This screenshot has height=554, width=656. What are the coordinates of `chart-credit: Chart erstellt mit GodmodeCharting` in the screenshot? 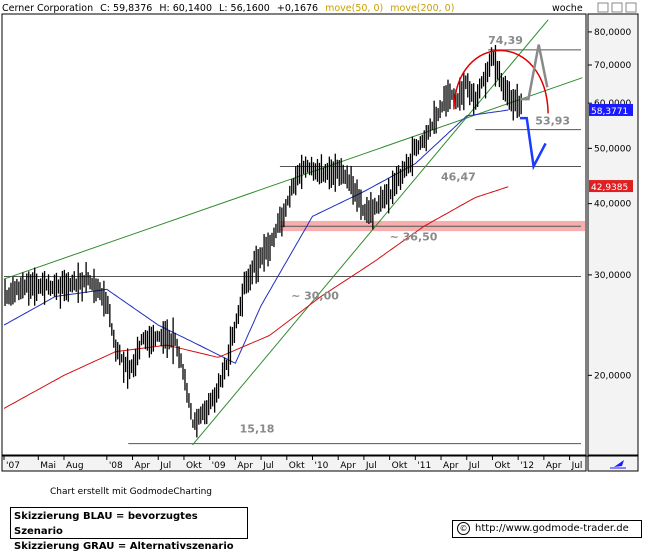 It's located at (131, 492).